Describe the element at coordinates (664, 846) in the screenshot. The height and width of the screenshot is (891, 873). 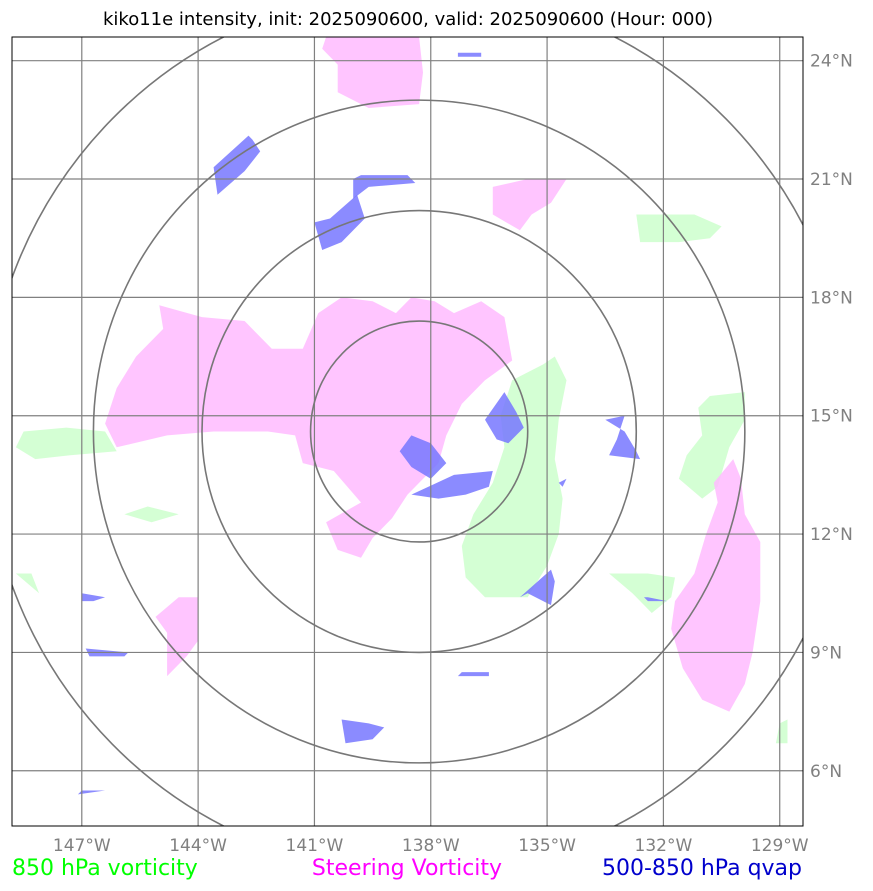
I see `x-tick-label: 132°W` at that location.